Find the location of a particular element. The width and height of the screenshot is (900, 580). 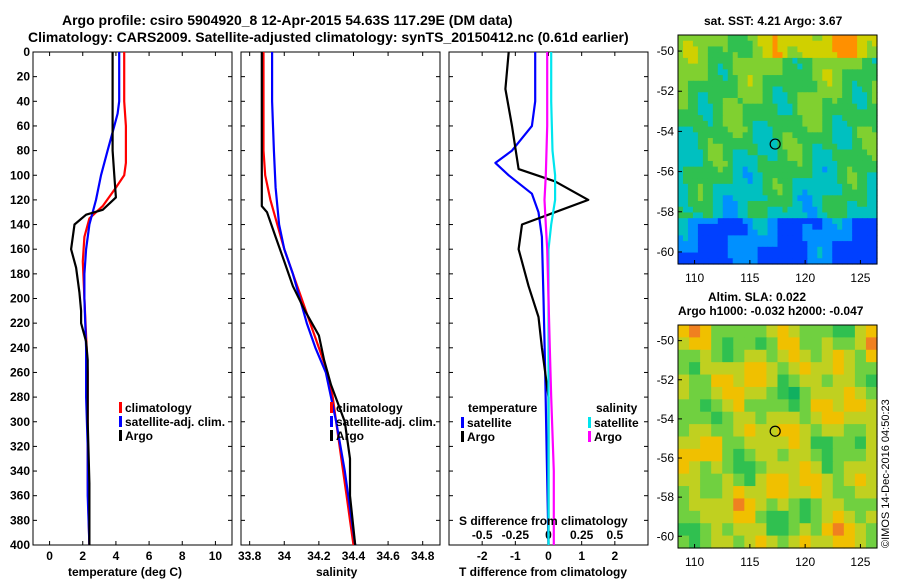

legend-label-climatology: climatology is located at coordinates (369, 408).